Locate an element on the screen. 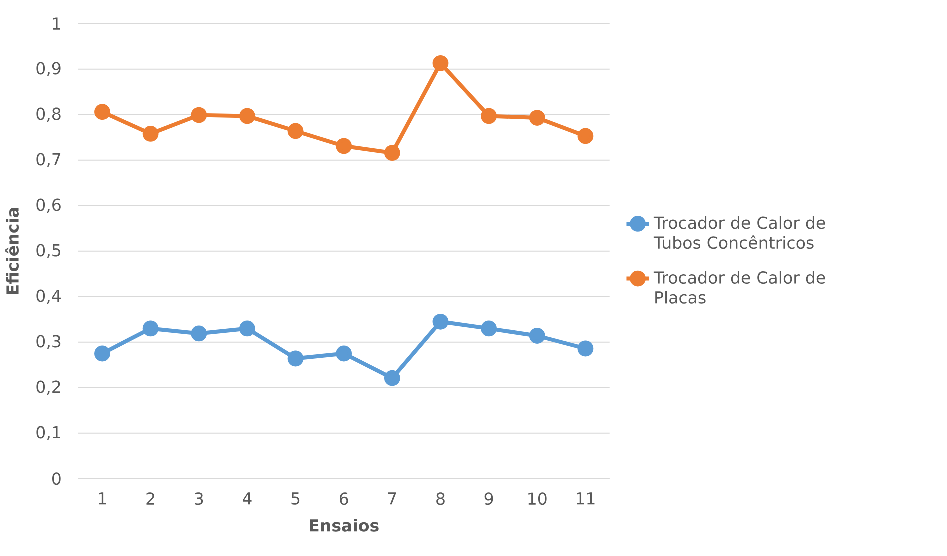  y-tick-label: 0,5 is located at coordinates (48, 251).